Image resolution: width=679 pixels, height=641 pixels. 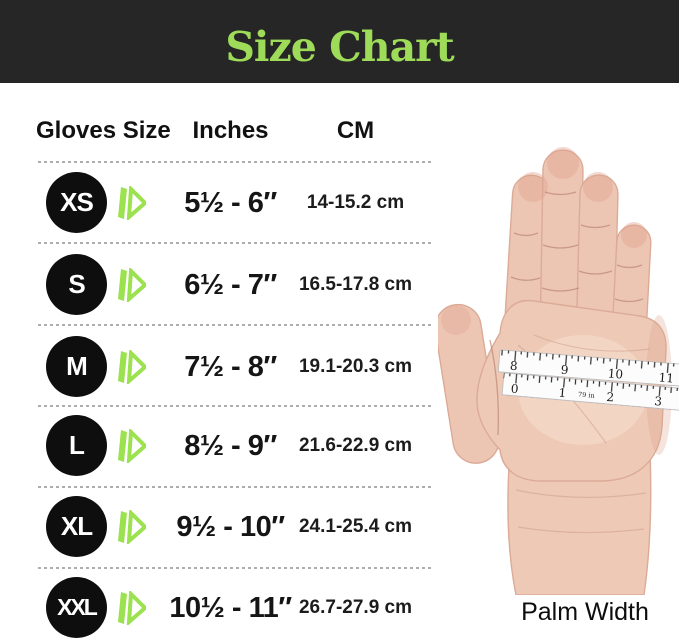 I want to click on size-badge-label: XXL, so click(x=77, y=607).